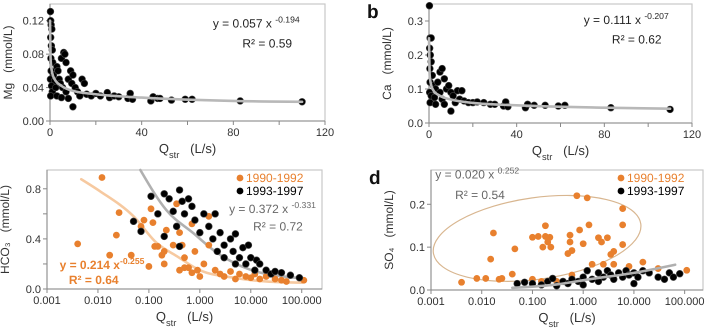 This screenshot has width=710, height=329. Describe the element at coordinates (33, 22) in the screenshot. I see `y-tick-label: 0.12` at that location.